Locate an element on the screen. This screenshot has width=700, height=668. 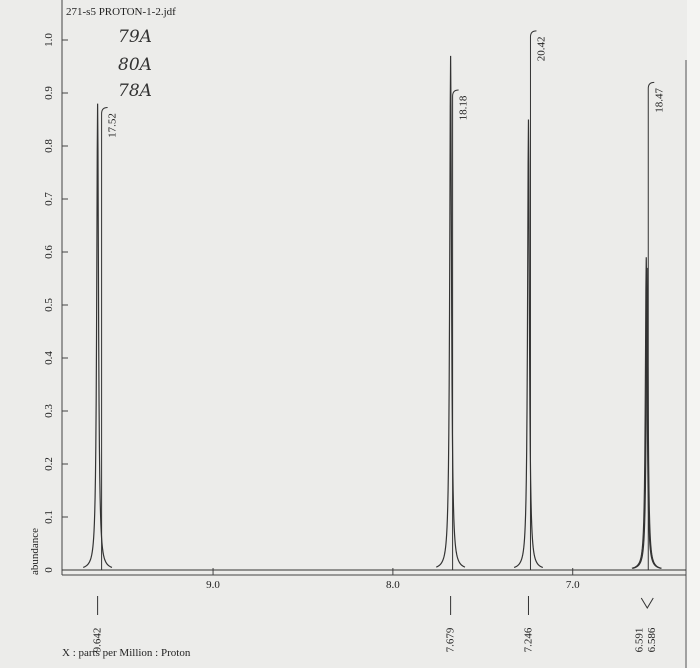
peak-label: 6.586 is located at coordinates (652, 639).